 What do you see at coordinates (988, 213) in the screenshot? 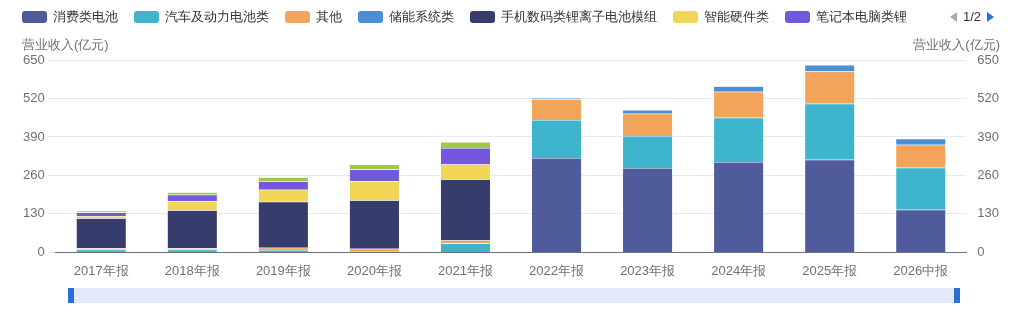
I see `y2-tick-label: 130` at bounding box center [988, 213].